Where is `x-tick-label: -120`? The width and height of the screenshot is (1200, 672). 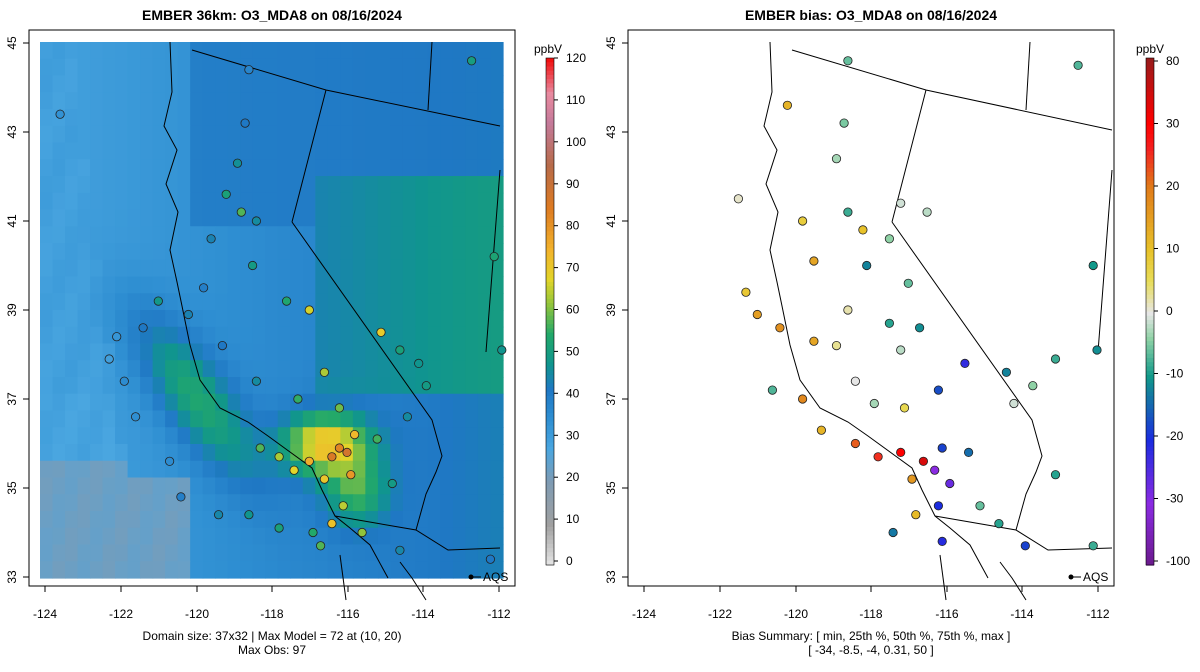
x-tick-label: -120 is located at coordinates (197, 614).